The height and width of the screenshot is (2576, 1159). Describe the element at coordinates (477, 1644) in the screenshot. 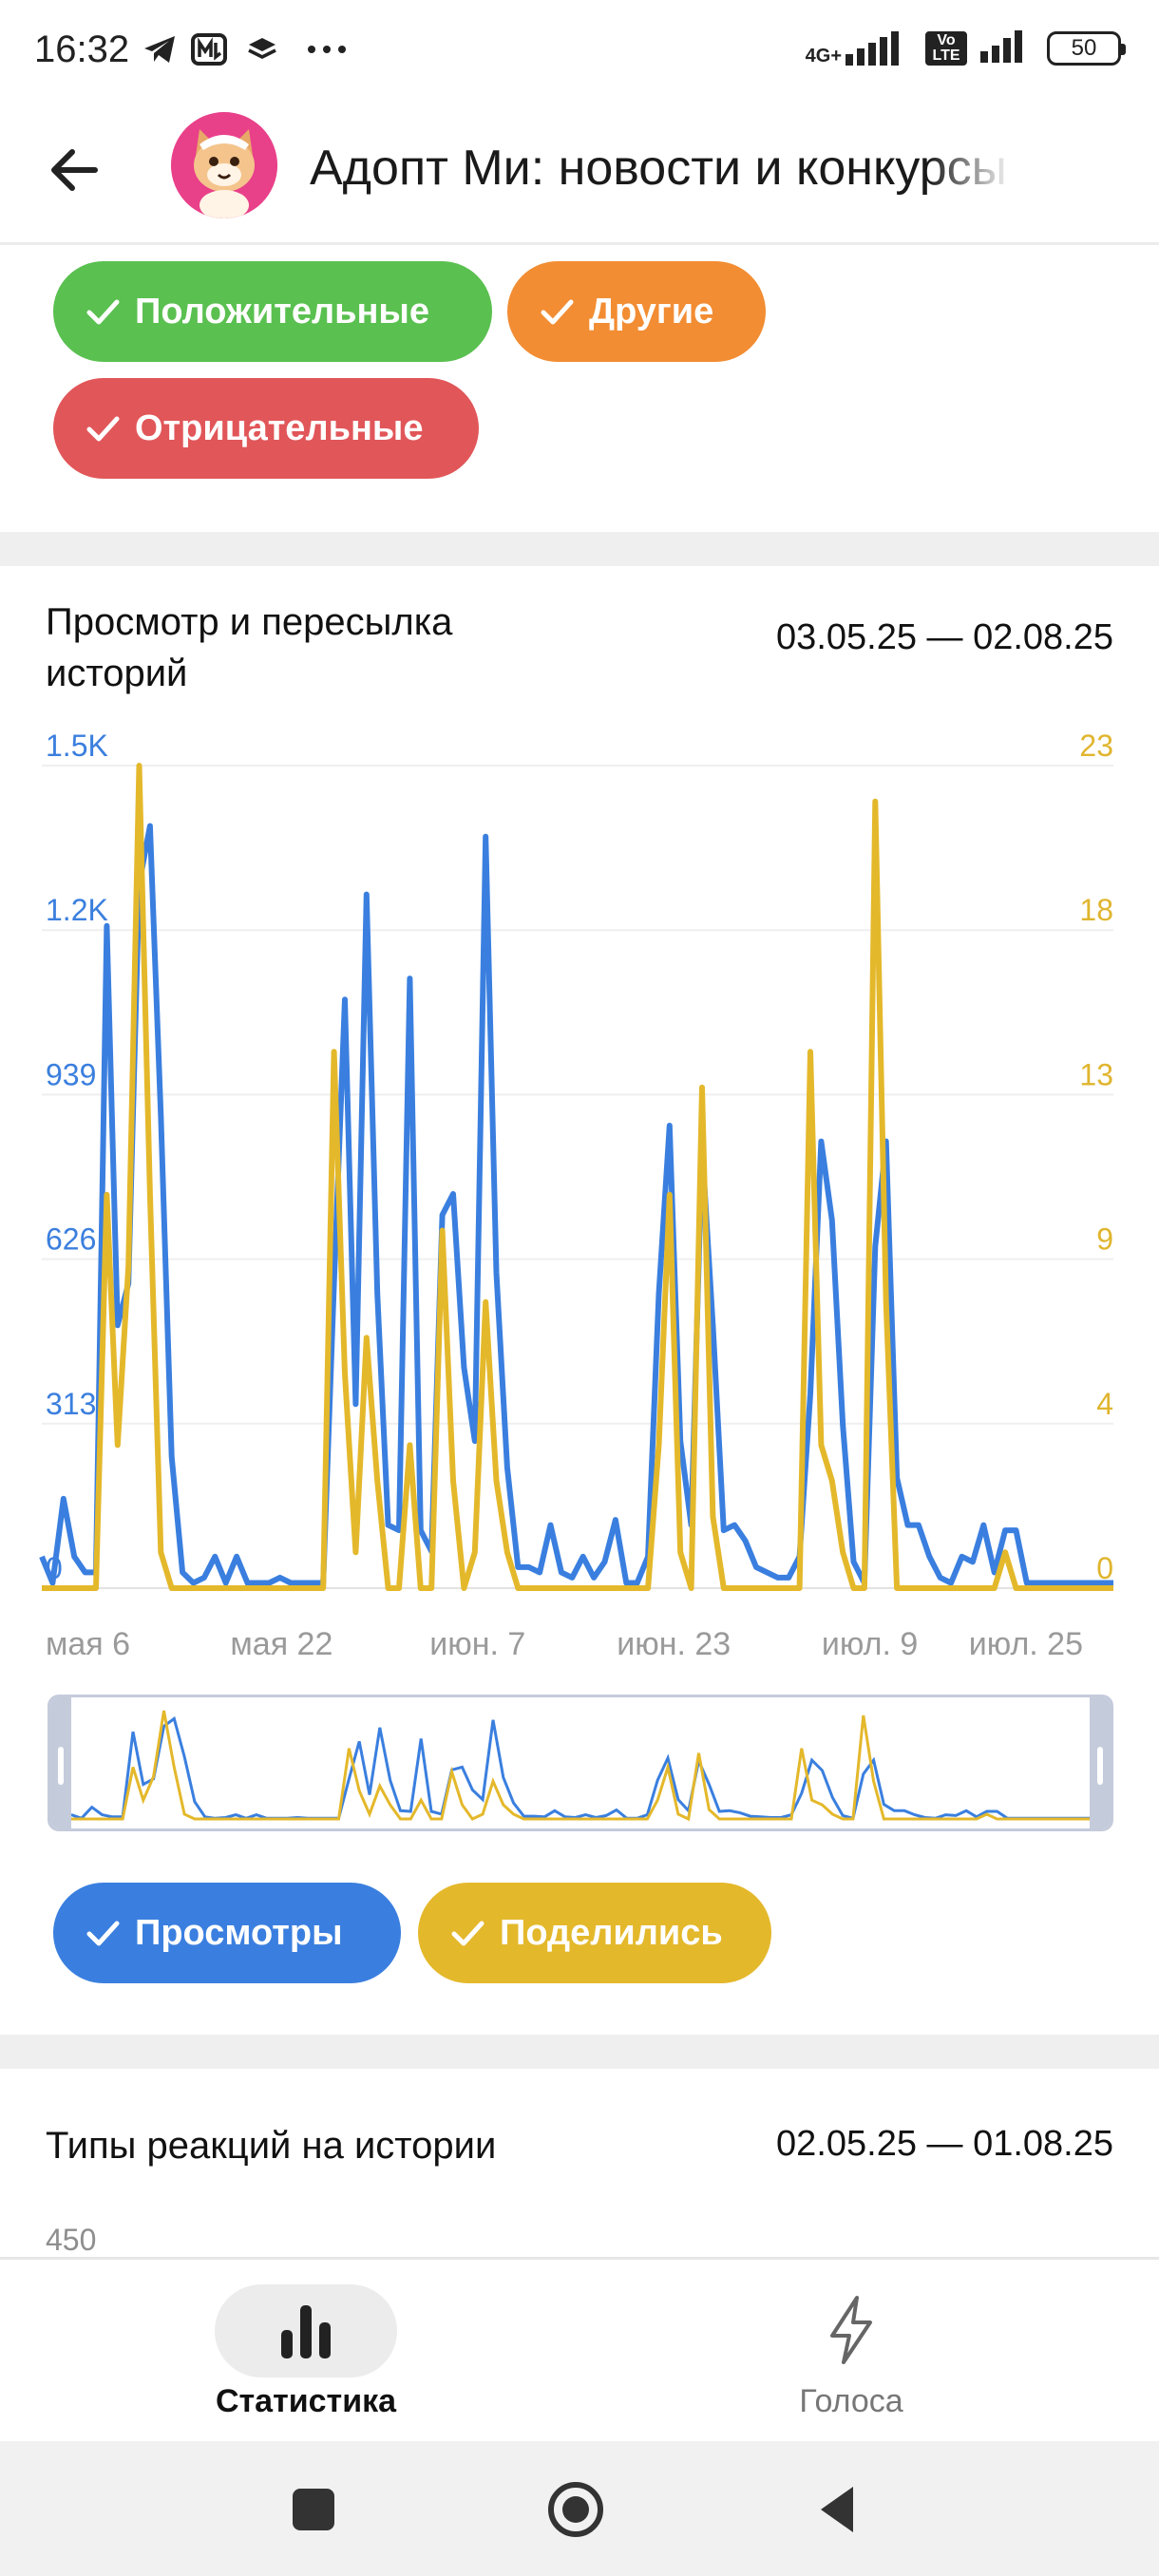

I see `x-tick-label: июн. 7` at that location.